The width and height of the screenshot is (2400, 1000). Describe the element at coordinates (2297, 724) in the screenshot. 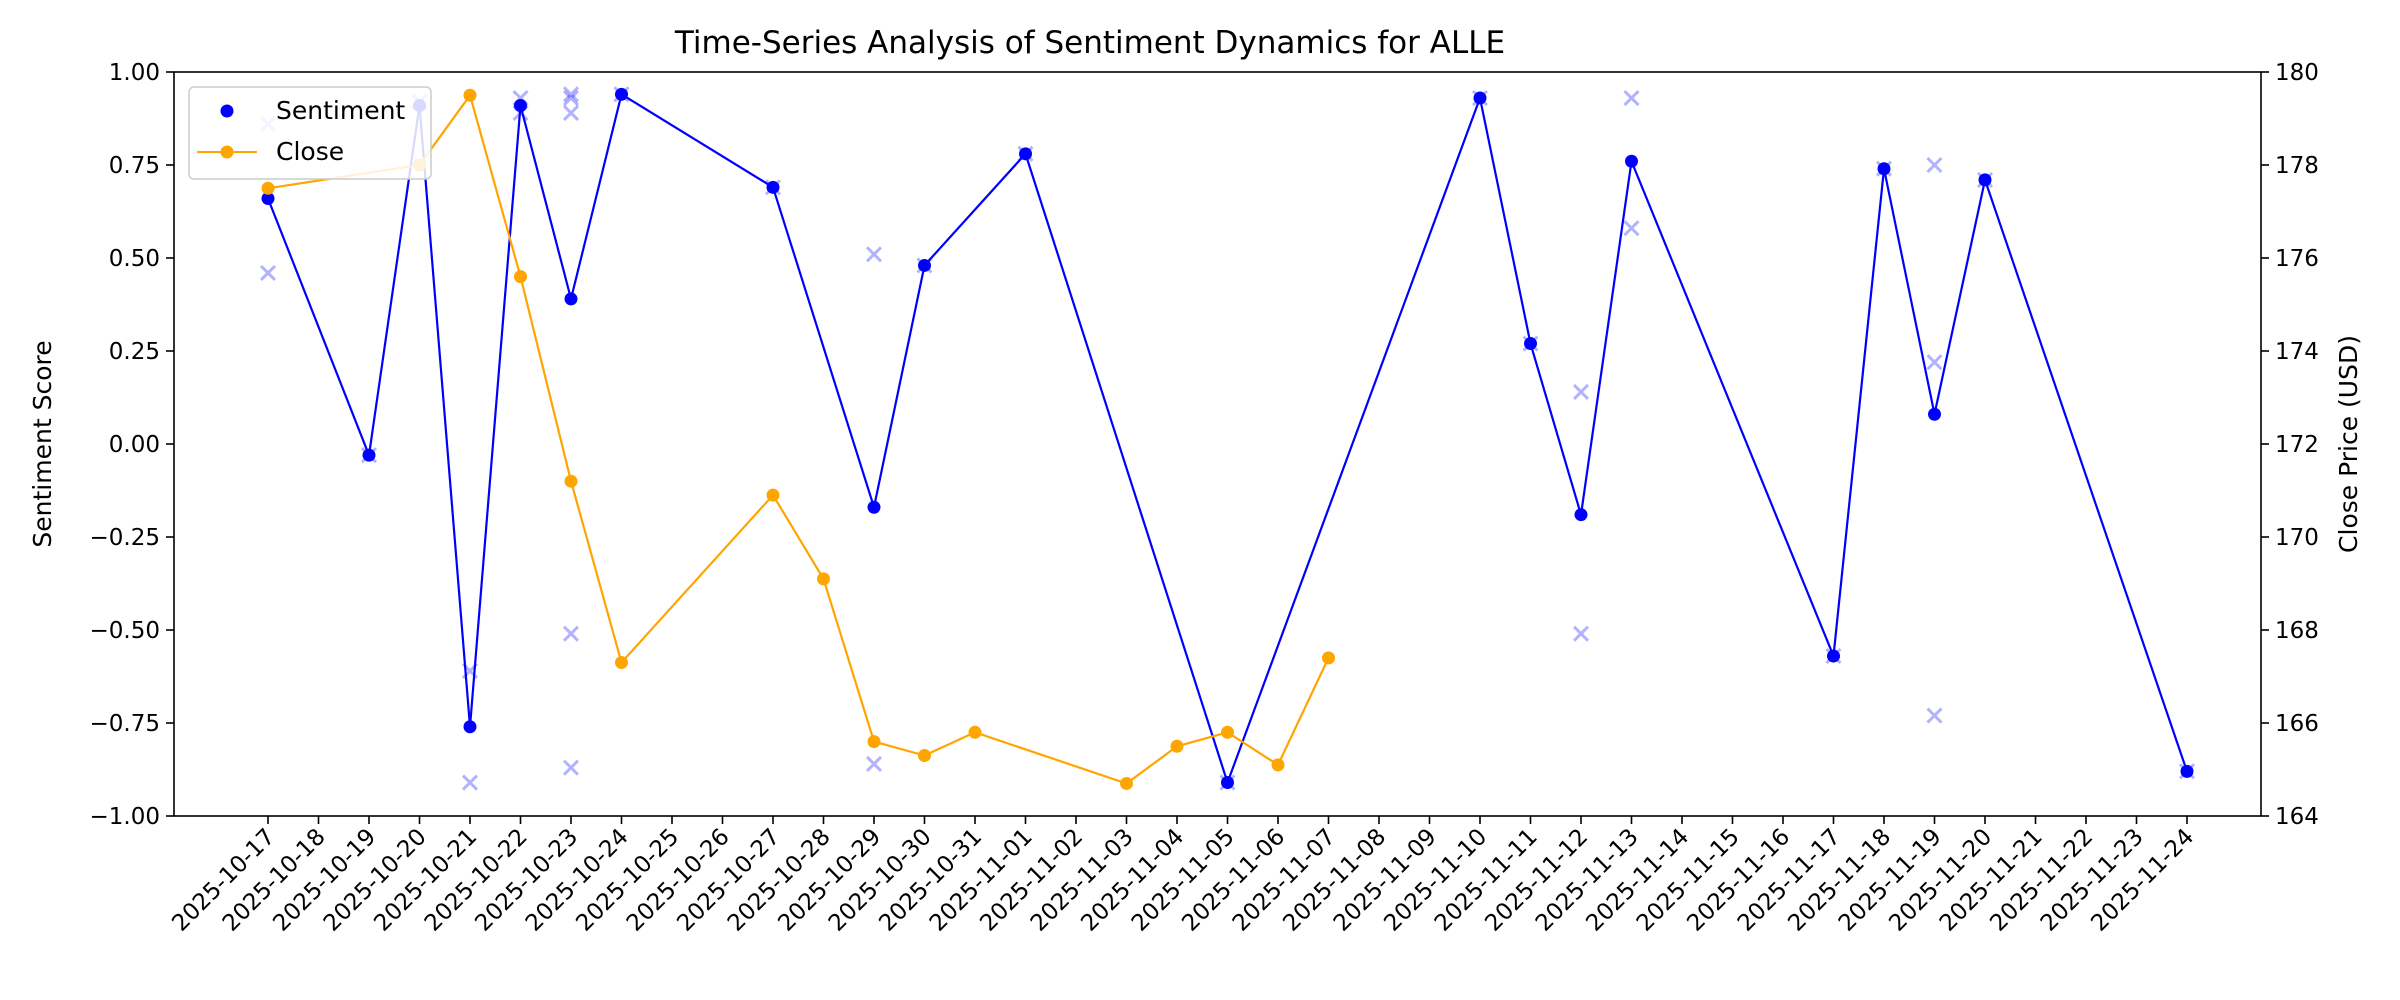

I see `right-tick-label-1: 166` at that location.